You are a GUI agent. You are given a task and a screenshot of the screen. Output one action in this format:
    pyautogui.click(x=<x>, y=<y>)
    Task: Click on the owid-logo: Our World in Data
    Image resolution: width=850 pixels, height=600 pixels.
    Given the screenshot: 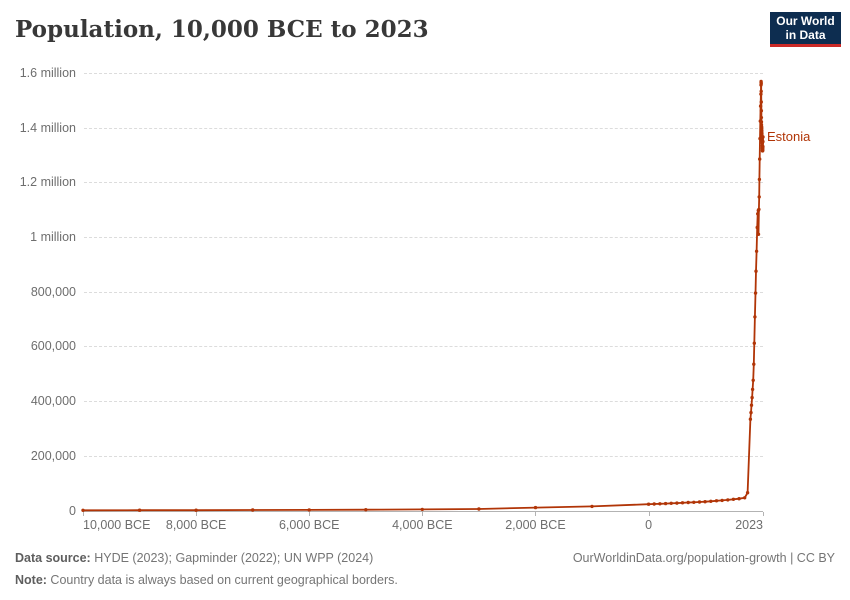 What is the action you would take?
    pyautogui.click(x=805, y=29)
    